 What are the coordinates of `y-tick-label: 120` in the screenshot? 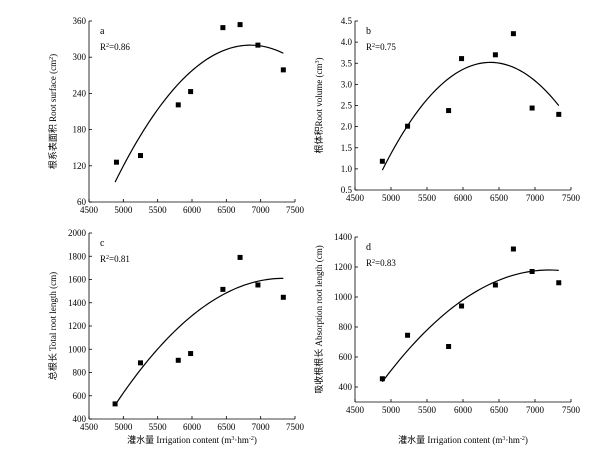 It's located at (80, 166).